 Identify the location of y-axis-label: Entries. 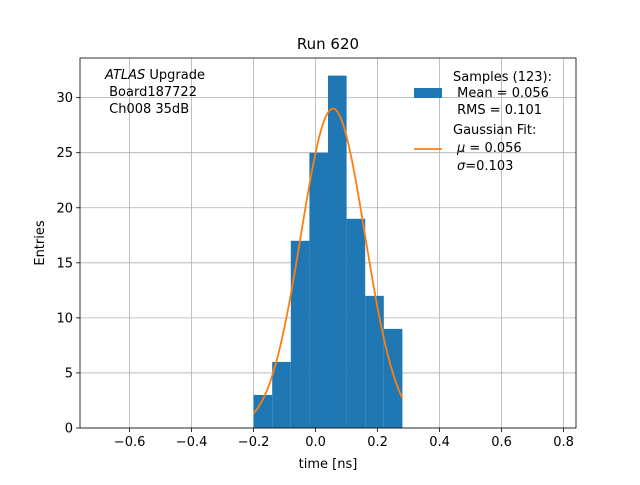
(40, 243).